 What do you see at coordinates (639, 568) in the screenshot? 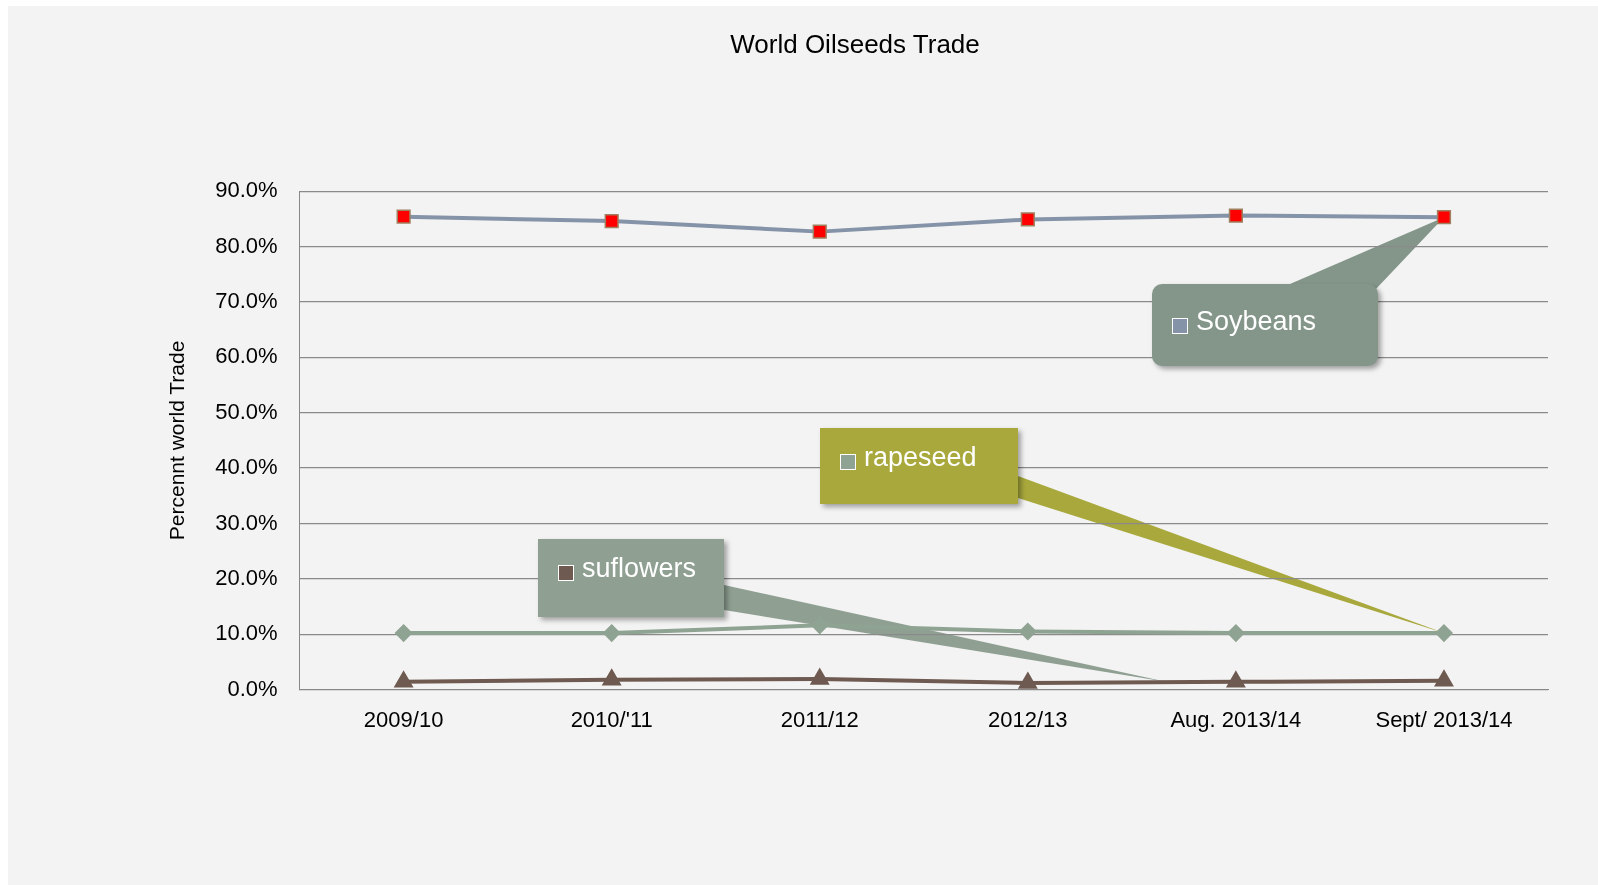
I see `legend-label: suflowers` at bounding box center [639, 568].